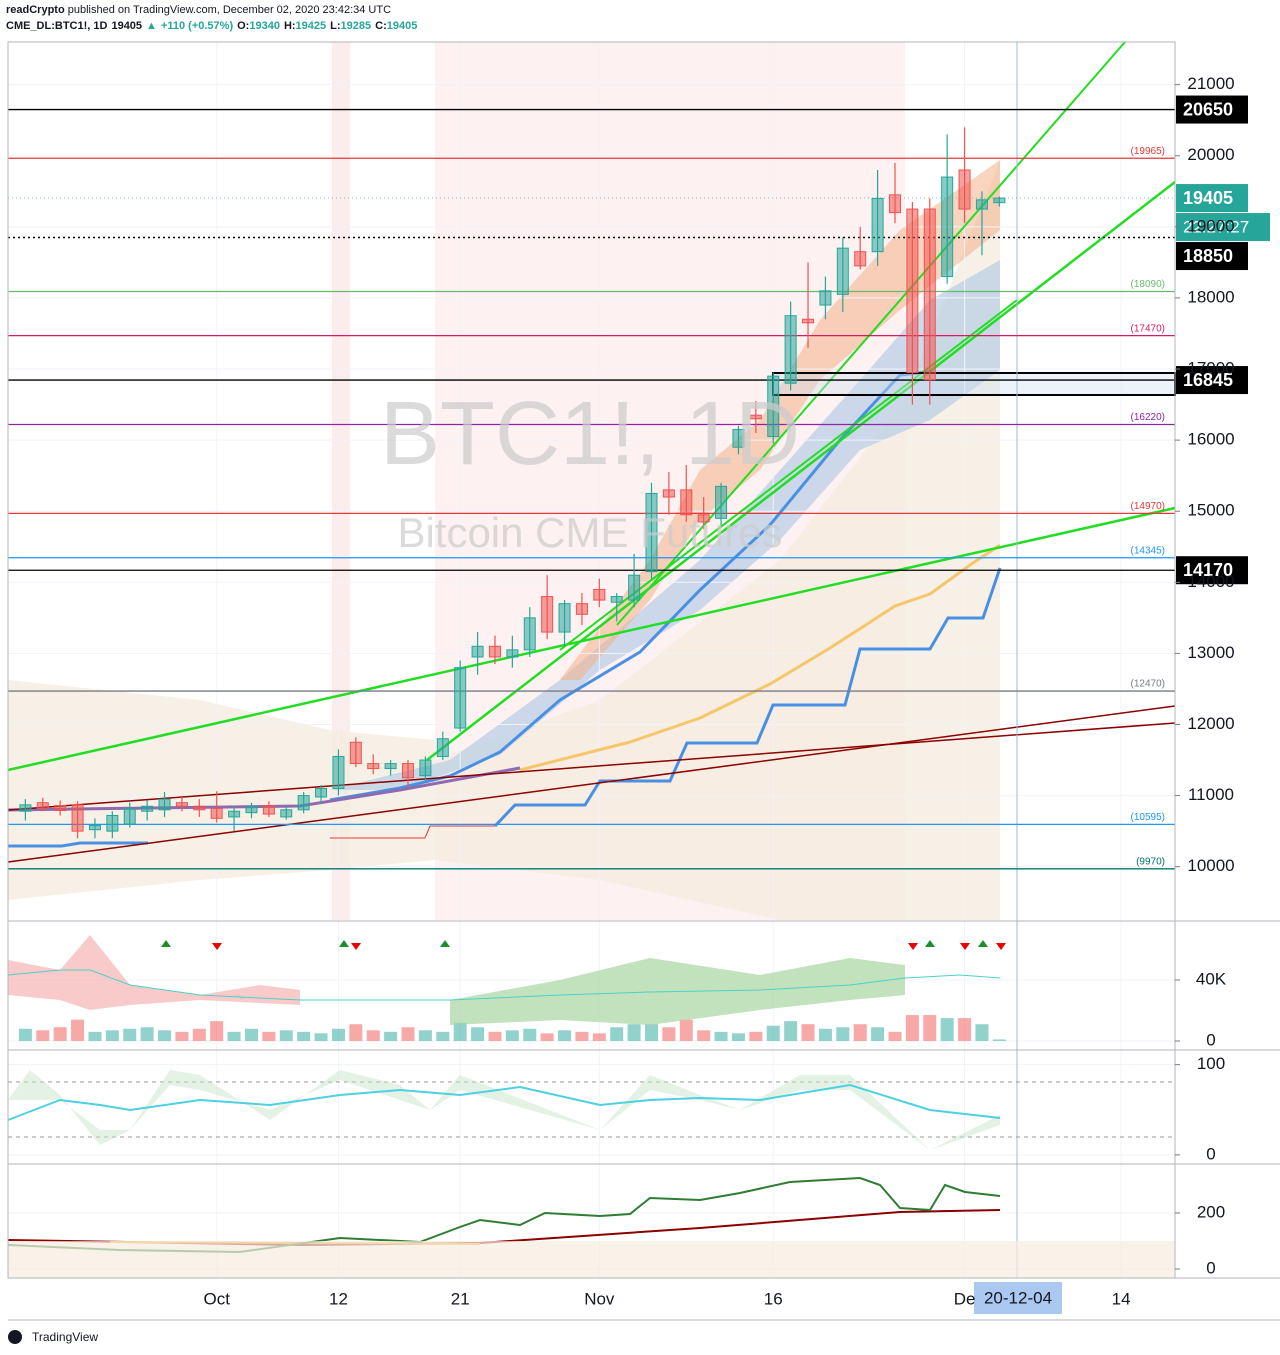 This screenshot has height=1355, width=1280. I want to click on ohlc-label: O:, so click(243, 26).